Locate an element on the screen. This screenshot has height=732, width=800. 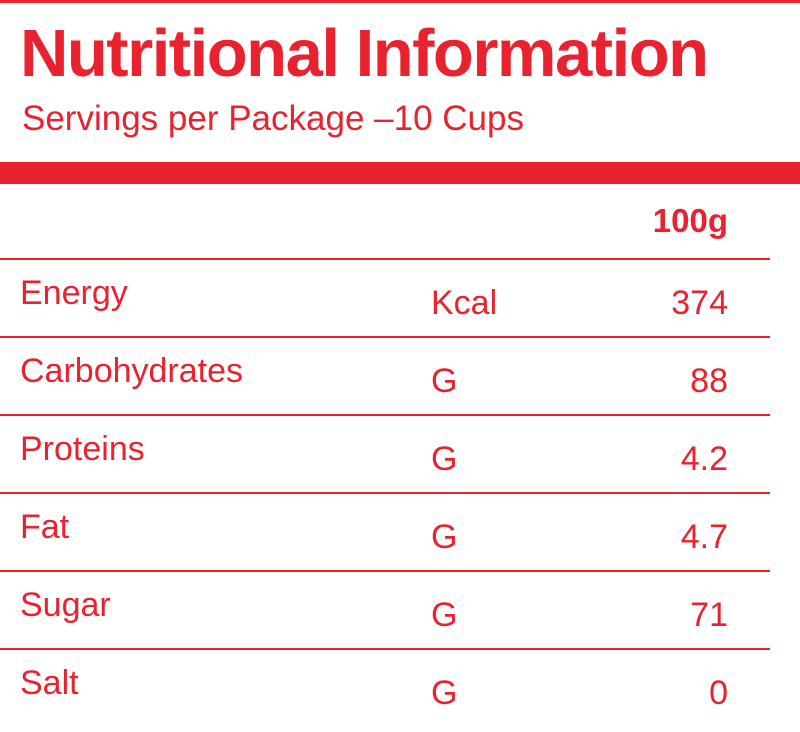
servings-subtitle: Servings per Package –10 Cups is located at coordinates (273, 118).